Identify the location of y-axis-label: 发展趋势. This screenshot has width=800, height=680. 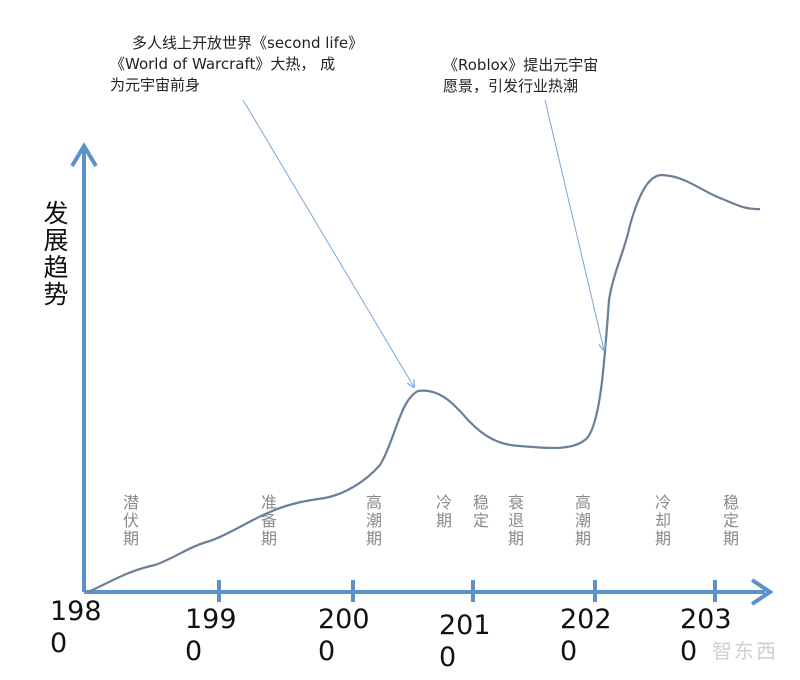
(54, 254).